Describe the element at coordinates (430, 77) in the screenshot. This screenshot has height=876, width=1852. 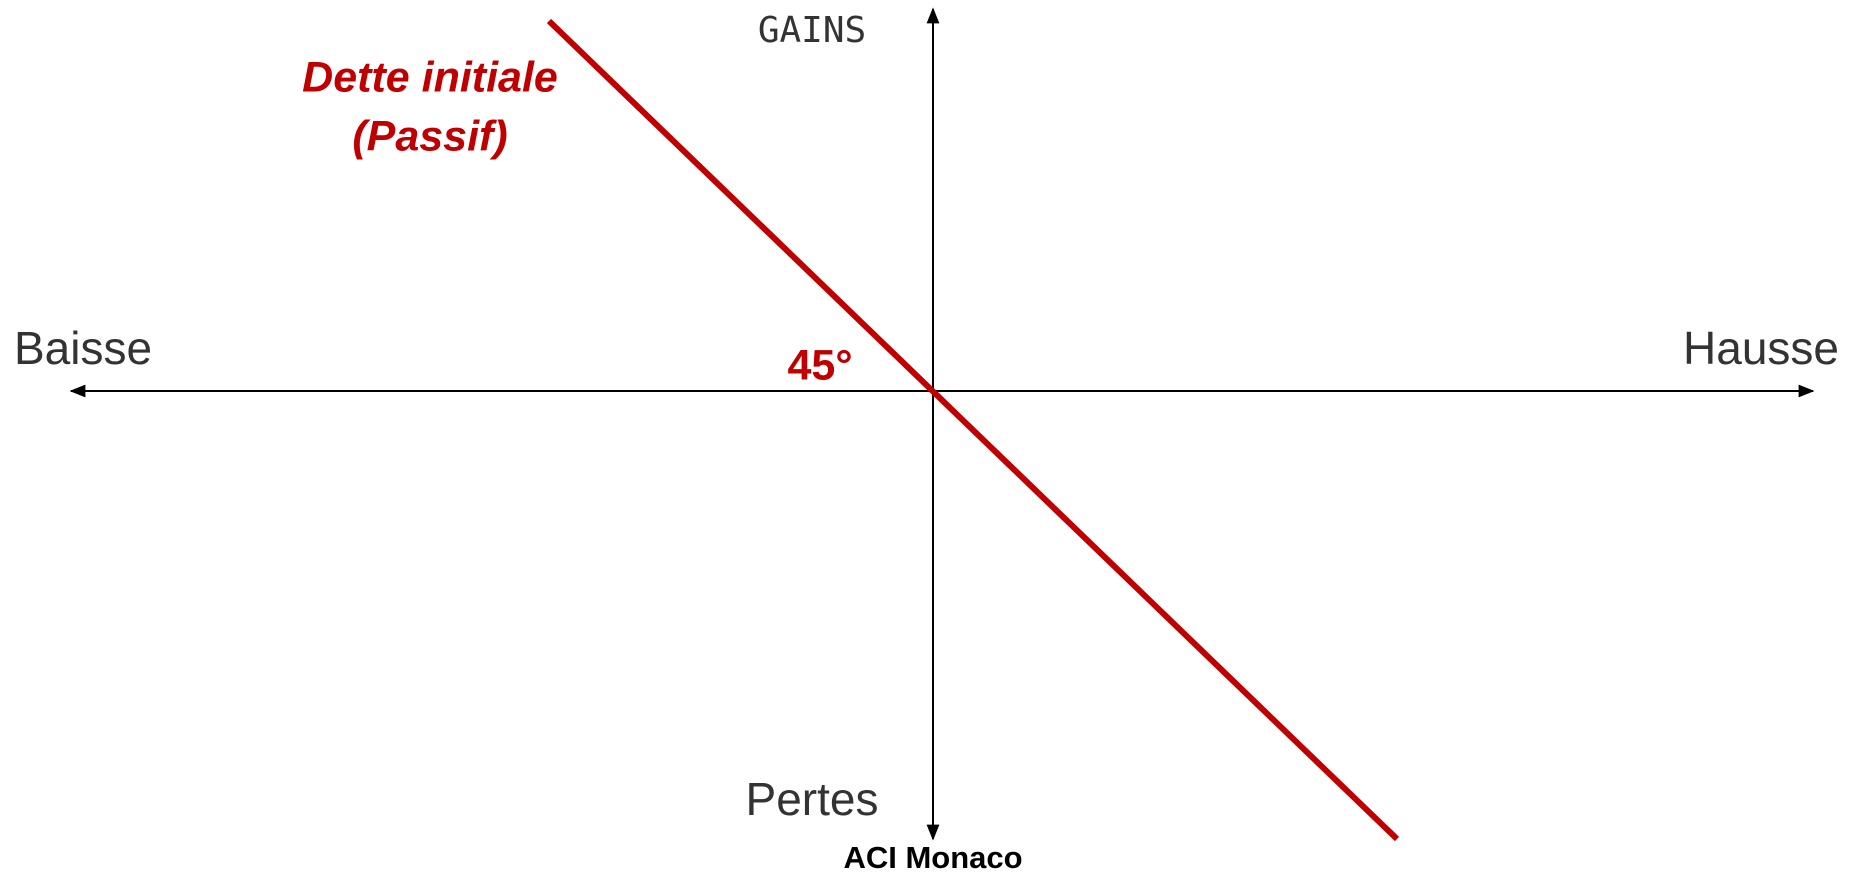
I see `line-label: Dette initiale` at that location.